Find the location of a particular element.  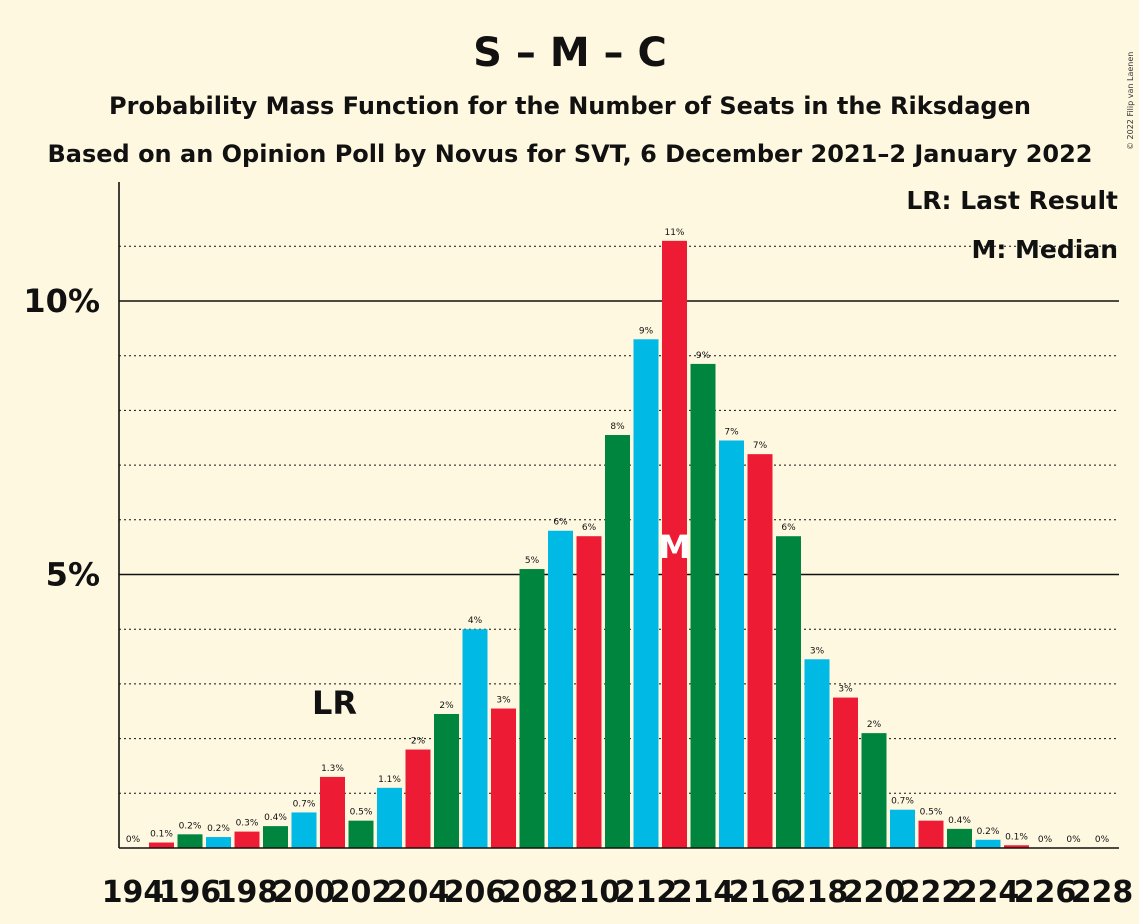

x-tick-label-202: 202 is located at coordinates (361, 892).